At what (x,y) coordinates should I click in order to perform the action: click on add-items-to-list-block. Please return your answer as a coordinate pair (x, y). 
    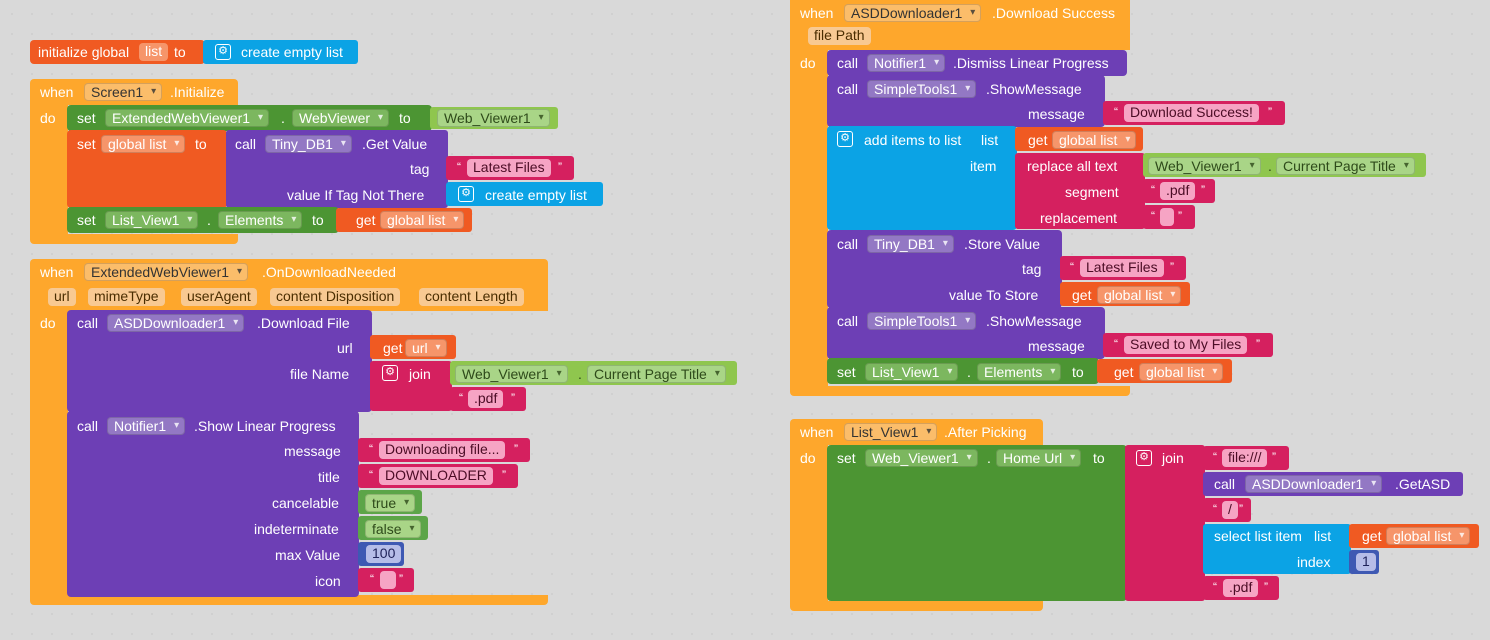
    Looking at the image, I should click on (922, 178).